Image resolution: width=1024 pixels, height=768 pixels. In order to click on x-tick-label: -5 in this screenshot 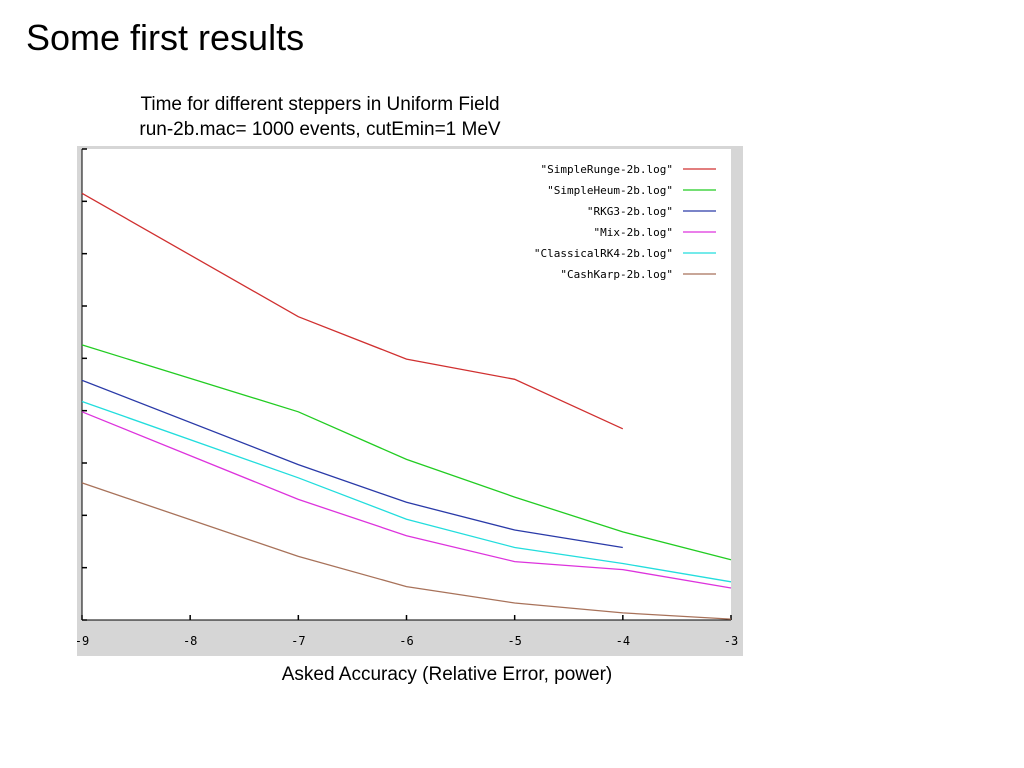, I will do `click(514, 641)`.